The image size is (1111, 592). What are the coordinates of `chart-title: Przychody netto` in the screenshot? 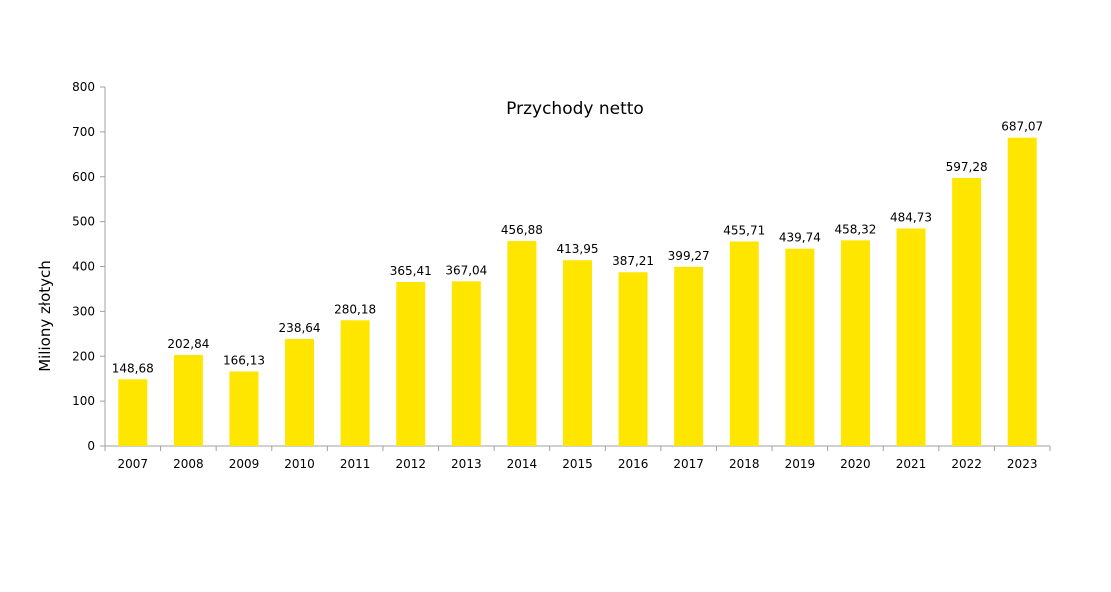 It's located at (575, 109).